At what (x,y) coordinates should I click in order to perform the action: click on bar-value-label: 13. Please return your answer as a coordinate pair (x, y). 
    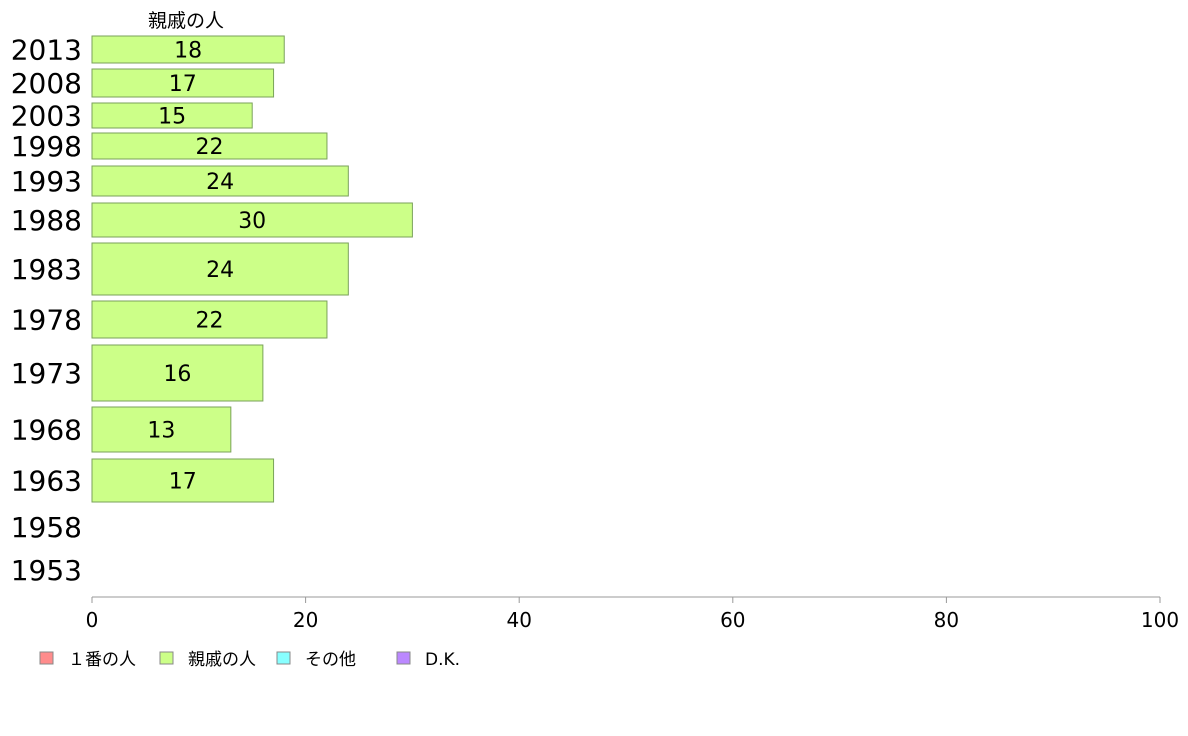
    Looking at the image, I should click on (161, 431).